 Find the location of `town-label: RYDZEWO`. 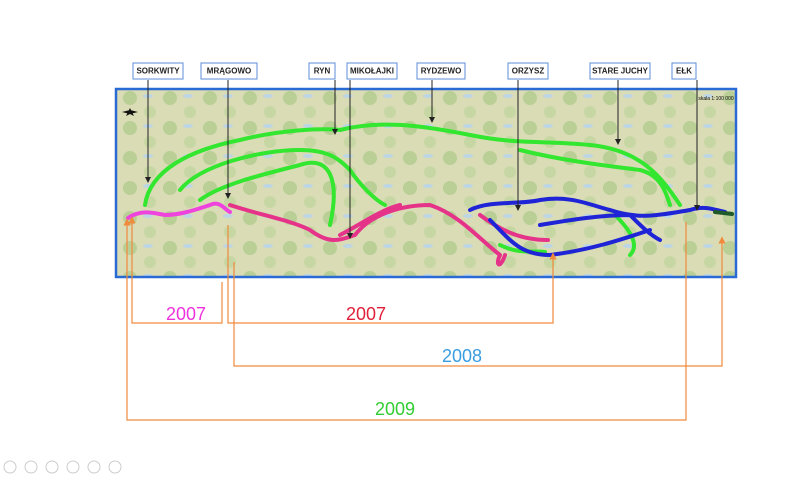

town-label: RYDZEWO is located at coordinates (441, 71).